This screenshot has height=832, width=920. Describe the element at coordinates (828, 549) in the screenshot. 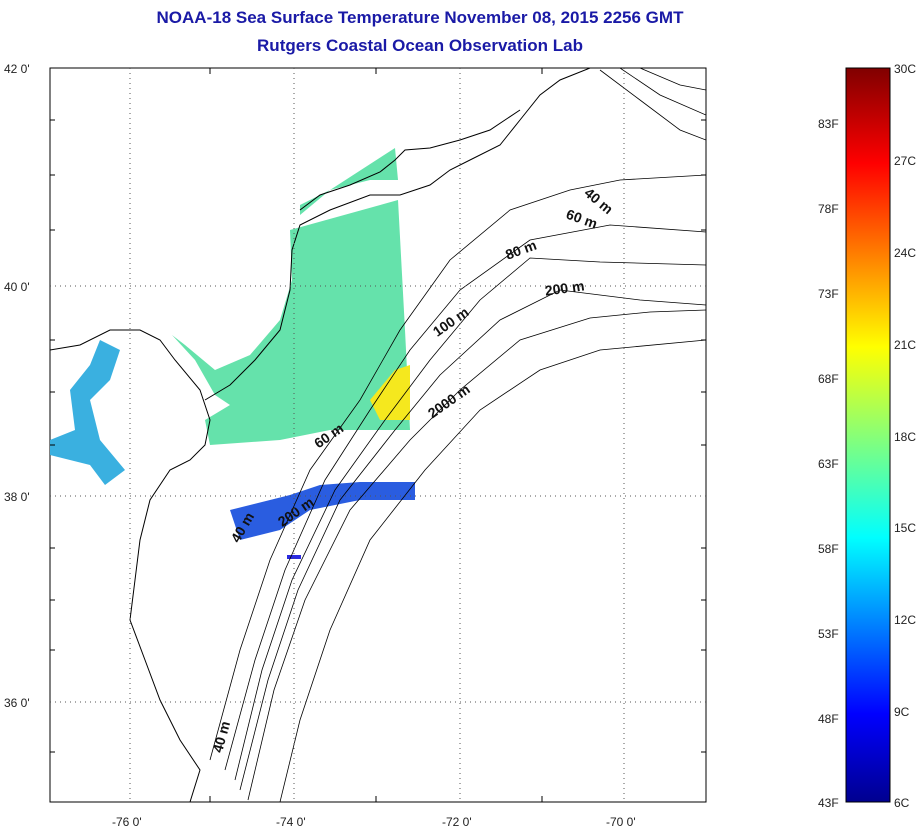

I see `cb-f-58: 58F` at that location.